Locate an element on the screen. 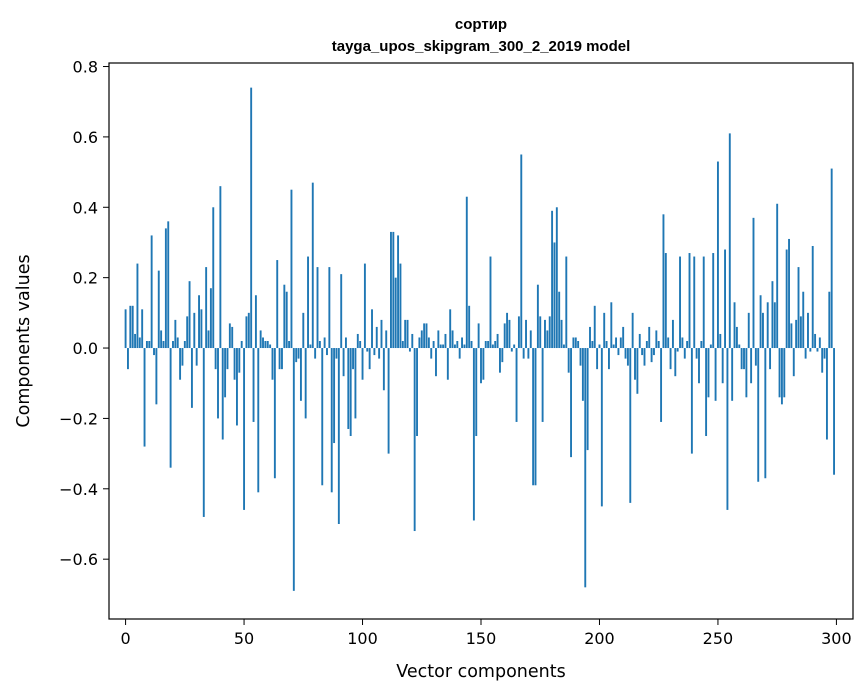 This screenshot has height=696, width=867. y-axis-label: Components values is located at coordinates (24, 340).